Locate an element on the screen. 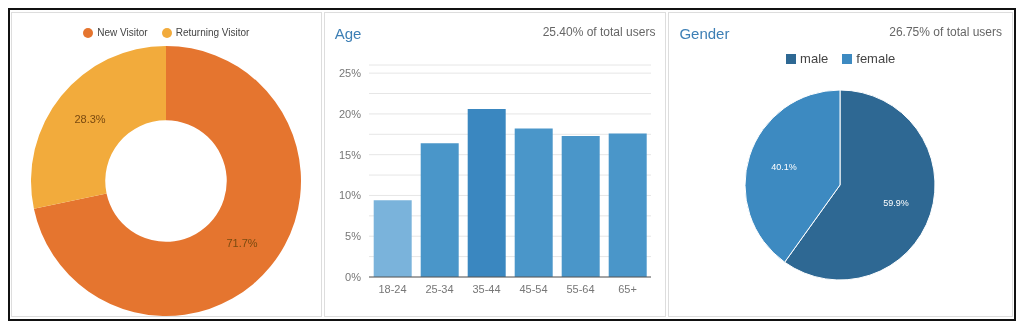 This screenshot has height=329, width=1024. legend-label: New Visitor is located at coordinates (122, 32).